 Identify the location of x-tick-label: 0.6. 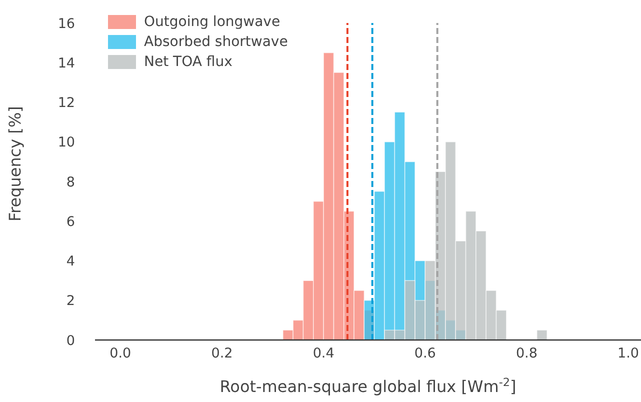
(425, 354).